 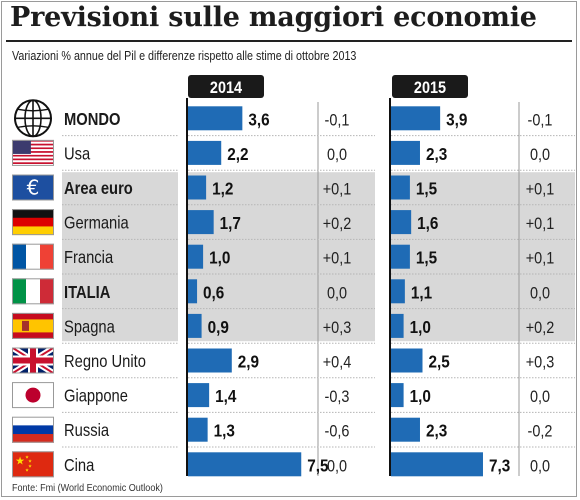 I want to click on country-label: ITALIA, so click(x=87, y=292).